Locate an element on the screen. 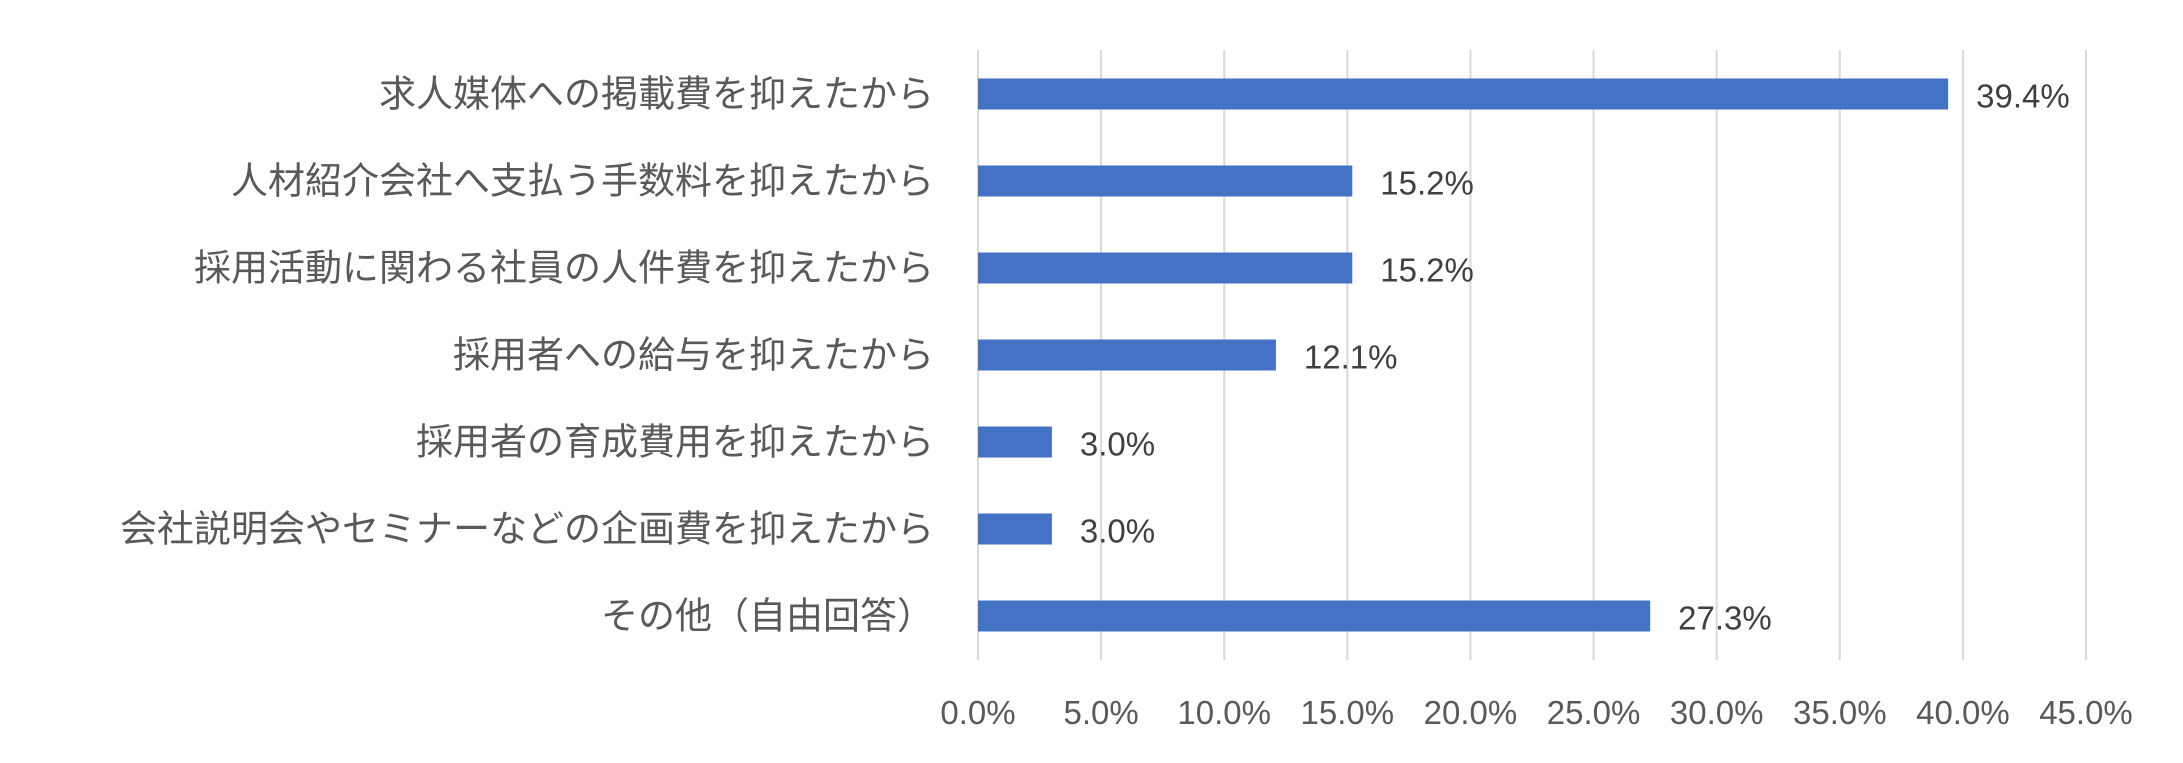 Image resolution: width=2183 pixels, height=763 pixels. x-tick-label: 40.0% is located at coordinates (1963, 712).